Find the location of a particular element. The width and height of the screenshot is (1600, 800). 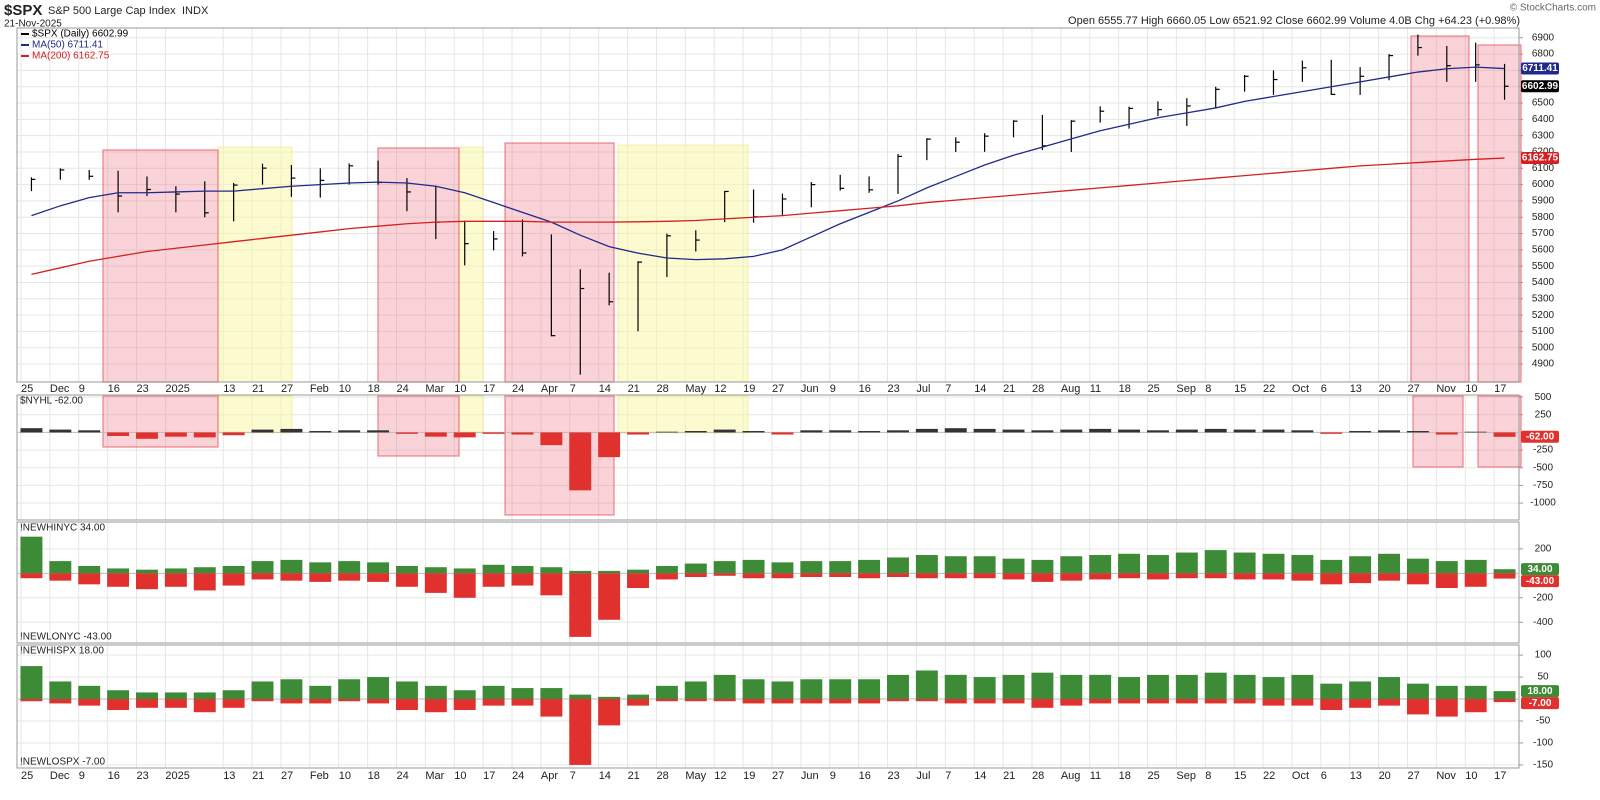

last-value-label: 6602.99 is located at coordinates (1540, 86).